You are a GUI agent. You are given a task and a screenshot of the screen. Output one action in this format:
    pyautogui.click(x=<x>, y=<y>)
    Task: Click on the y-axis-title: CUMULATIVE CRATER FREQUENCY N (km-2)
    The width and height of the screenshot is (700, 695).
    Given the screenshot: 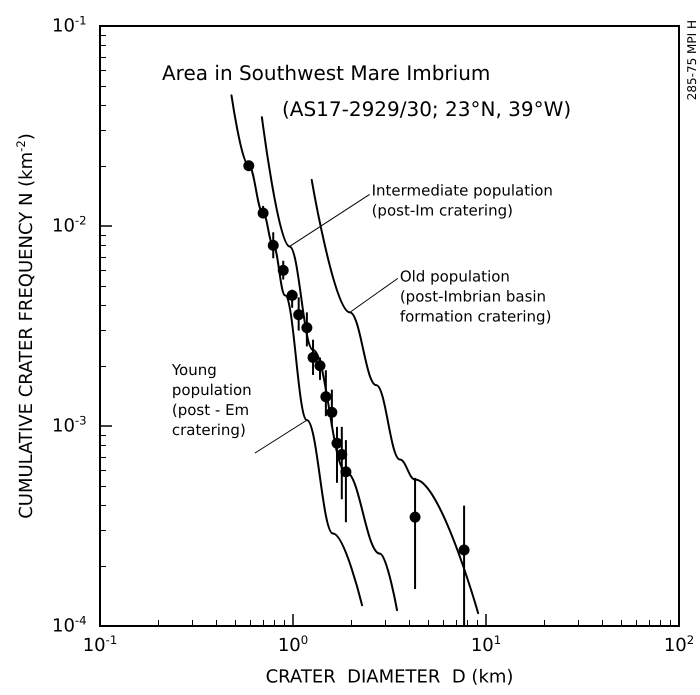 What is the action you would take?
    pyautogui.click(x=26, y=326)
    